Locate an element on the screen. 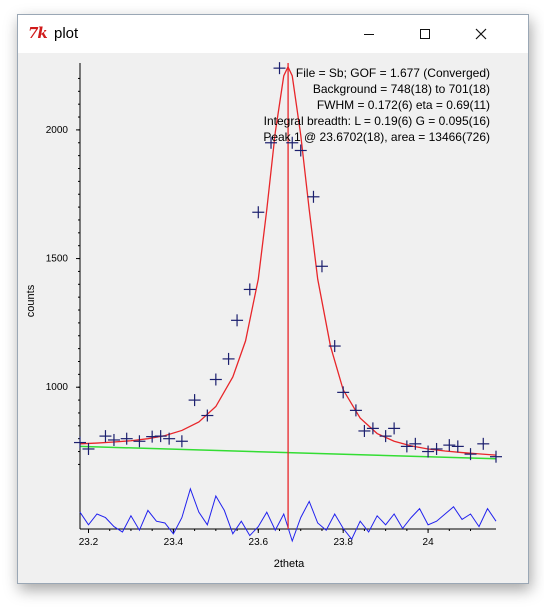  y-tick-label: 2000 is located at coordinates (57, 130).